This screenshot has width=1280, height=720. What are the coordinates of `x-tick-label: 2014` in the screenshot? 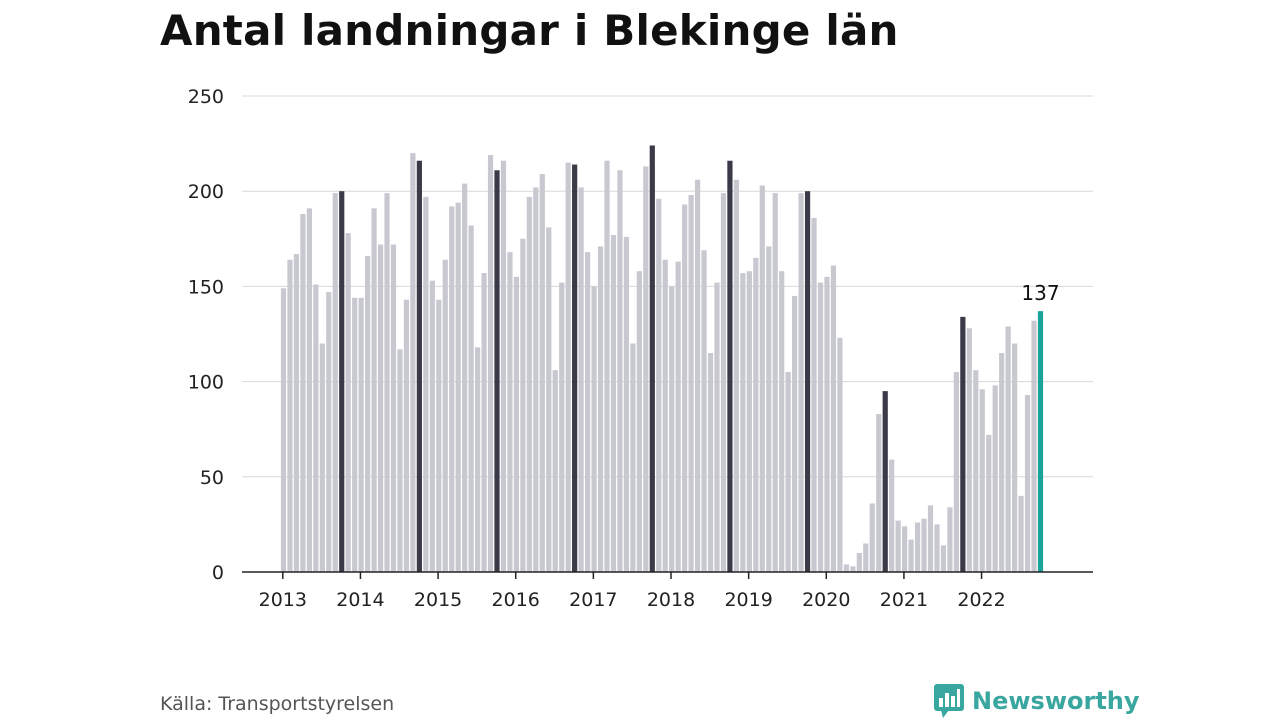 It's located at (360, 600).